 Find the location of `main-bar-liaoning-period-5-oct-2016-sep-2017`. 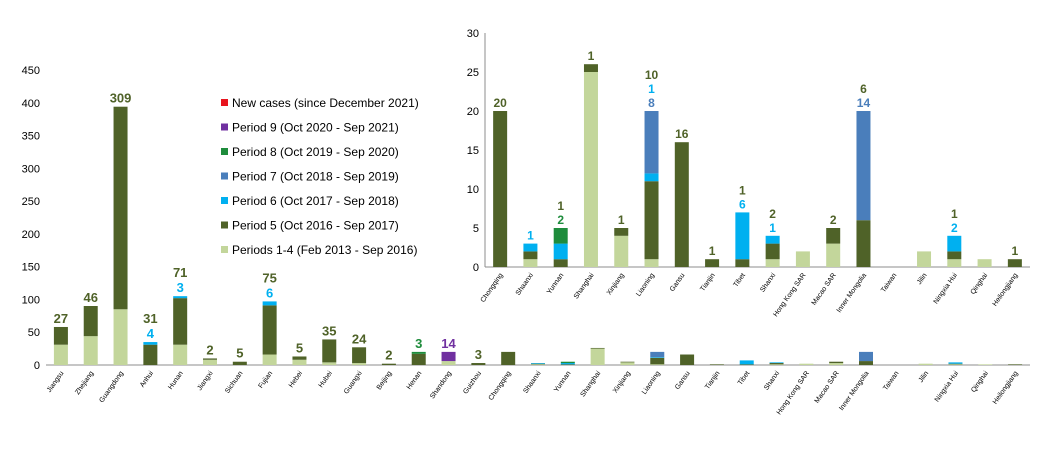

main-bar-liaoning-period-5-oct-2016-sep-2017 is located at coordinates (657, 361).